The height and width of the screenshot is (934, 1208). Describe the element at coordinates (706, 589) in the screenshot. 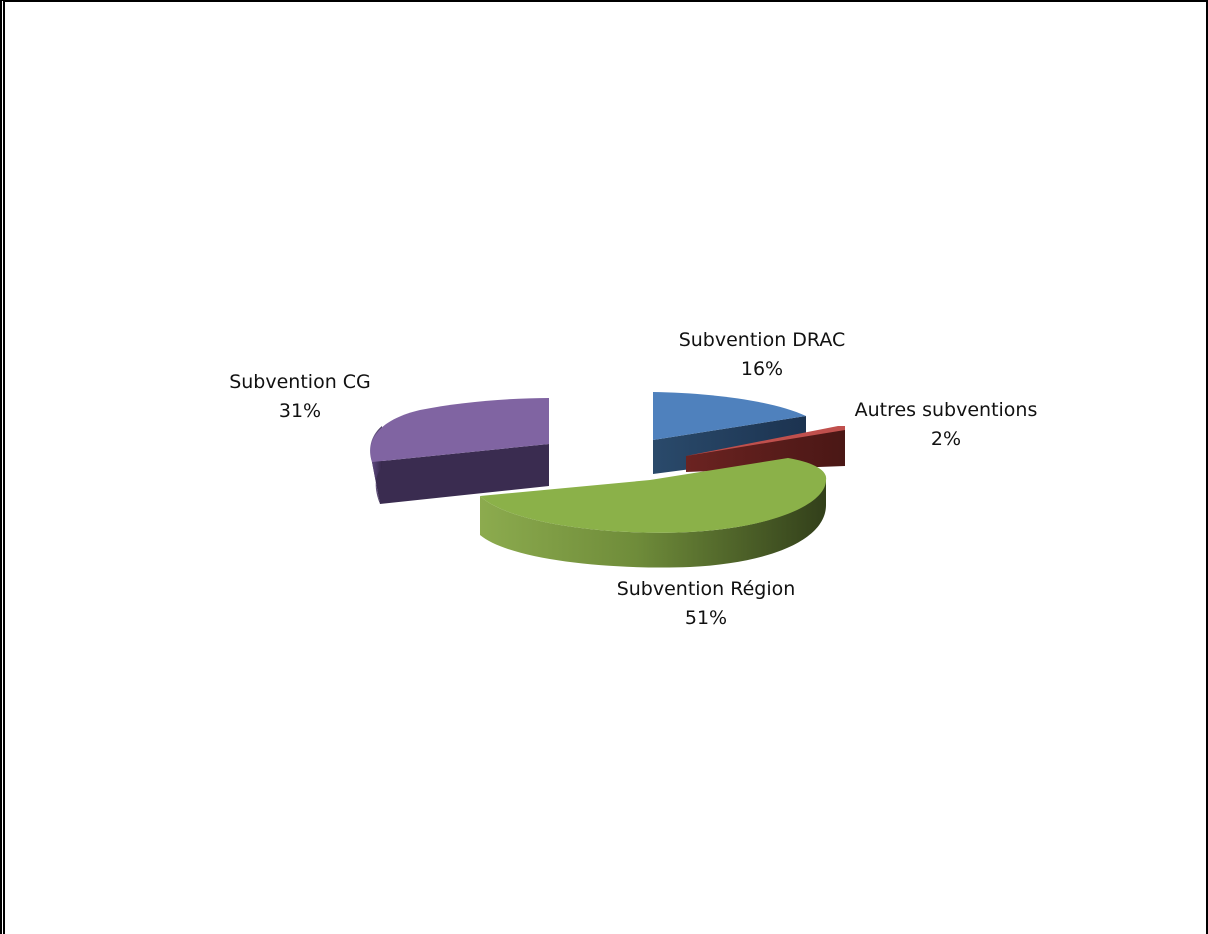

I see `slice-label-region: Subvention Région` at that location.